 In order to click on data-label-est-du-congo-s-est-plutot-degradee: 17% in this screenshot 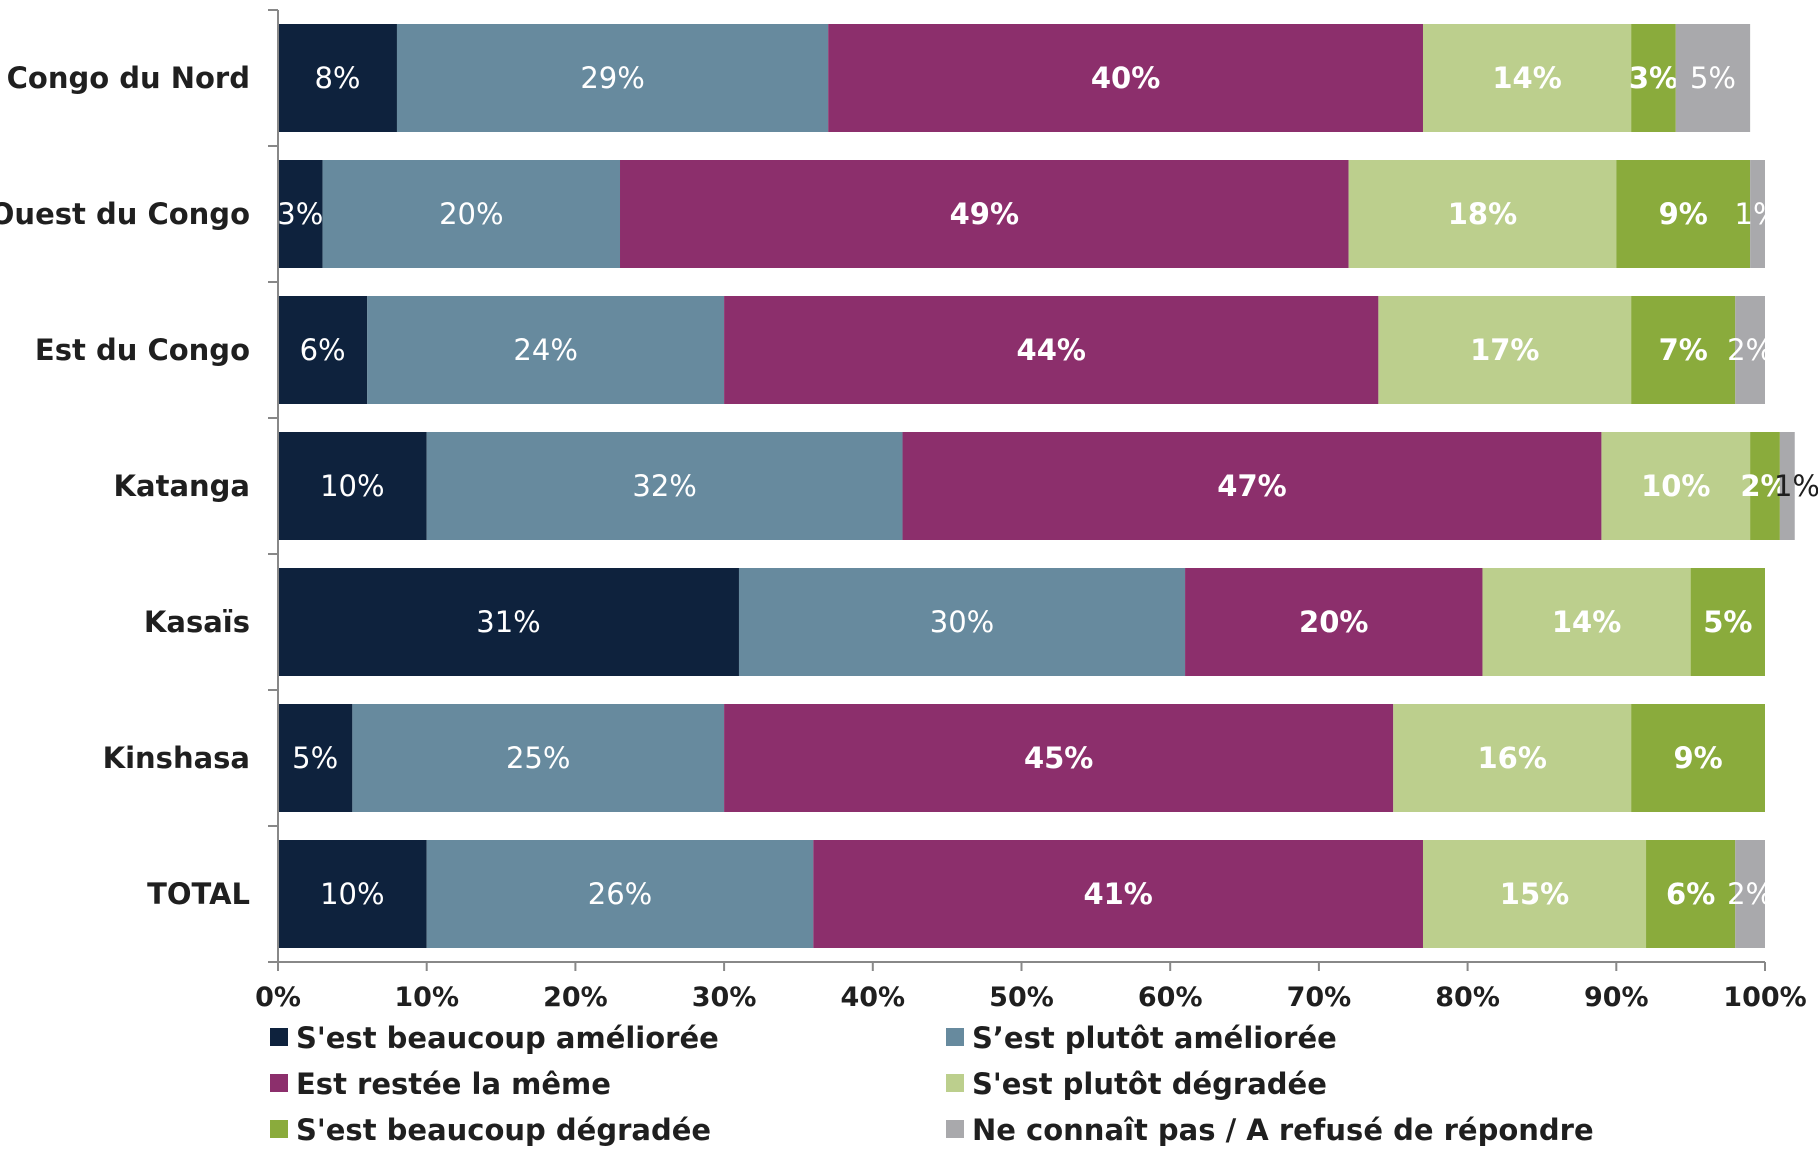, I will do `click(1504, 350)`.